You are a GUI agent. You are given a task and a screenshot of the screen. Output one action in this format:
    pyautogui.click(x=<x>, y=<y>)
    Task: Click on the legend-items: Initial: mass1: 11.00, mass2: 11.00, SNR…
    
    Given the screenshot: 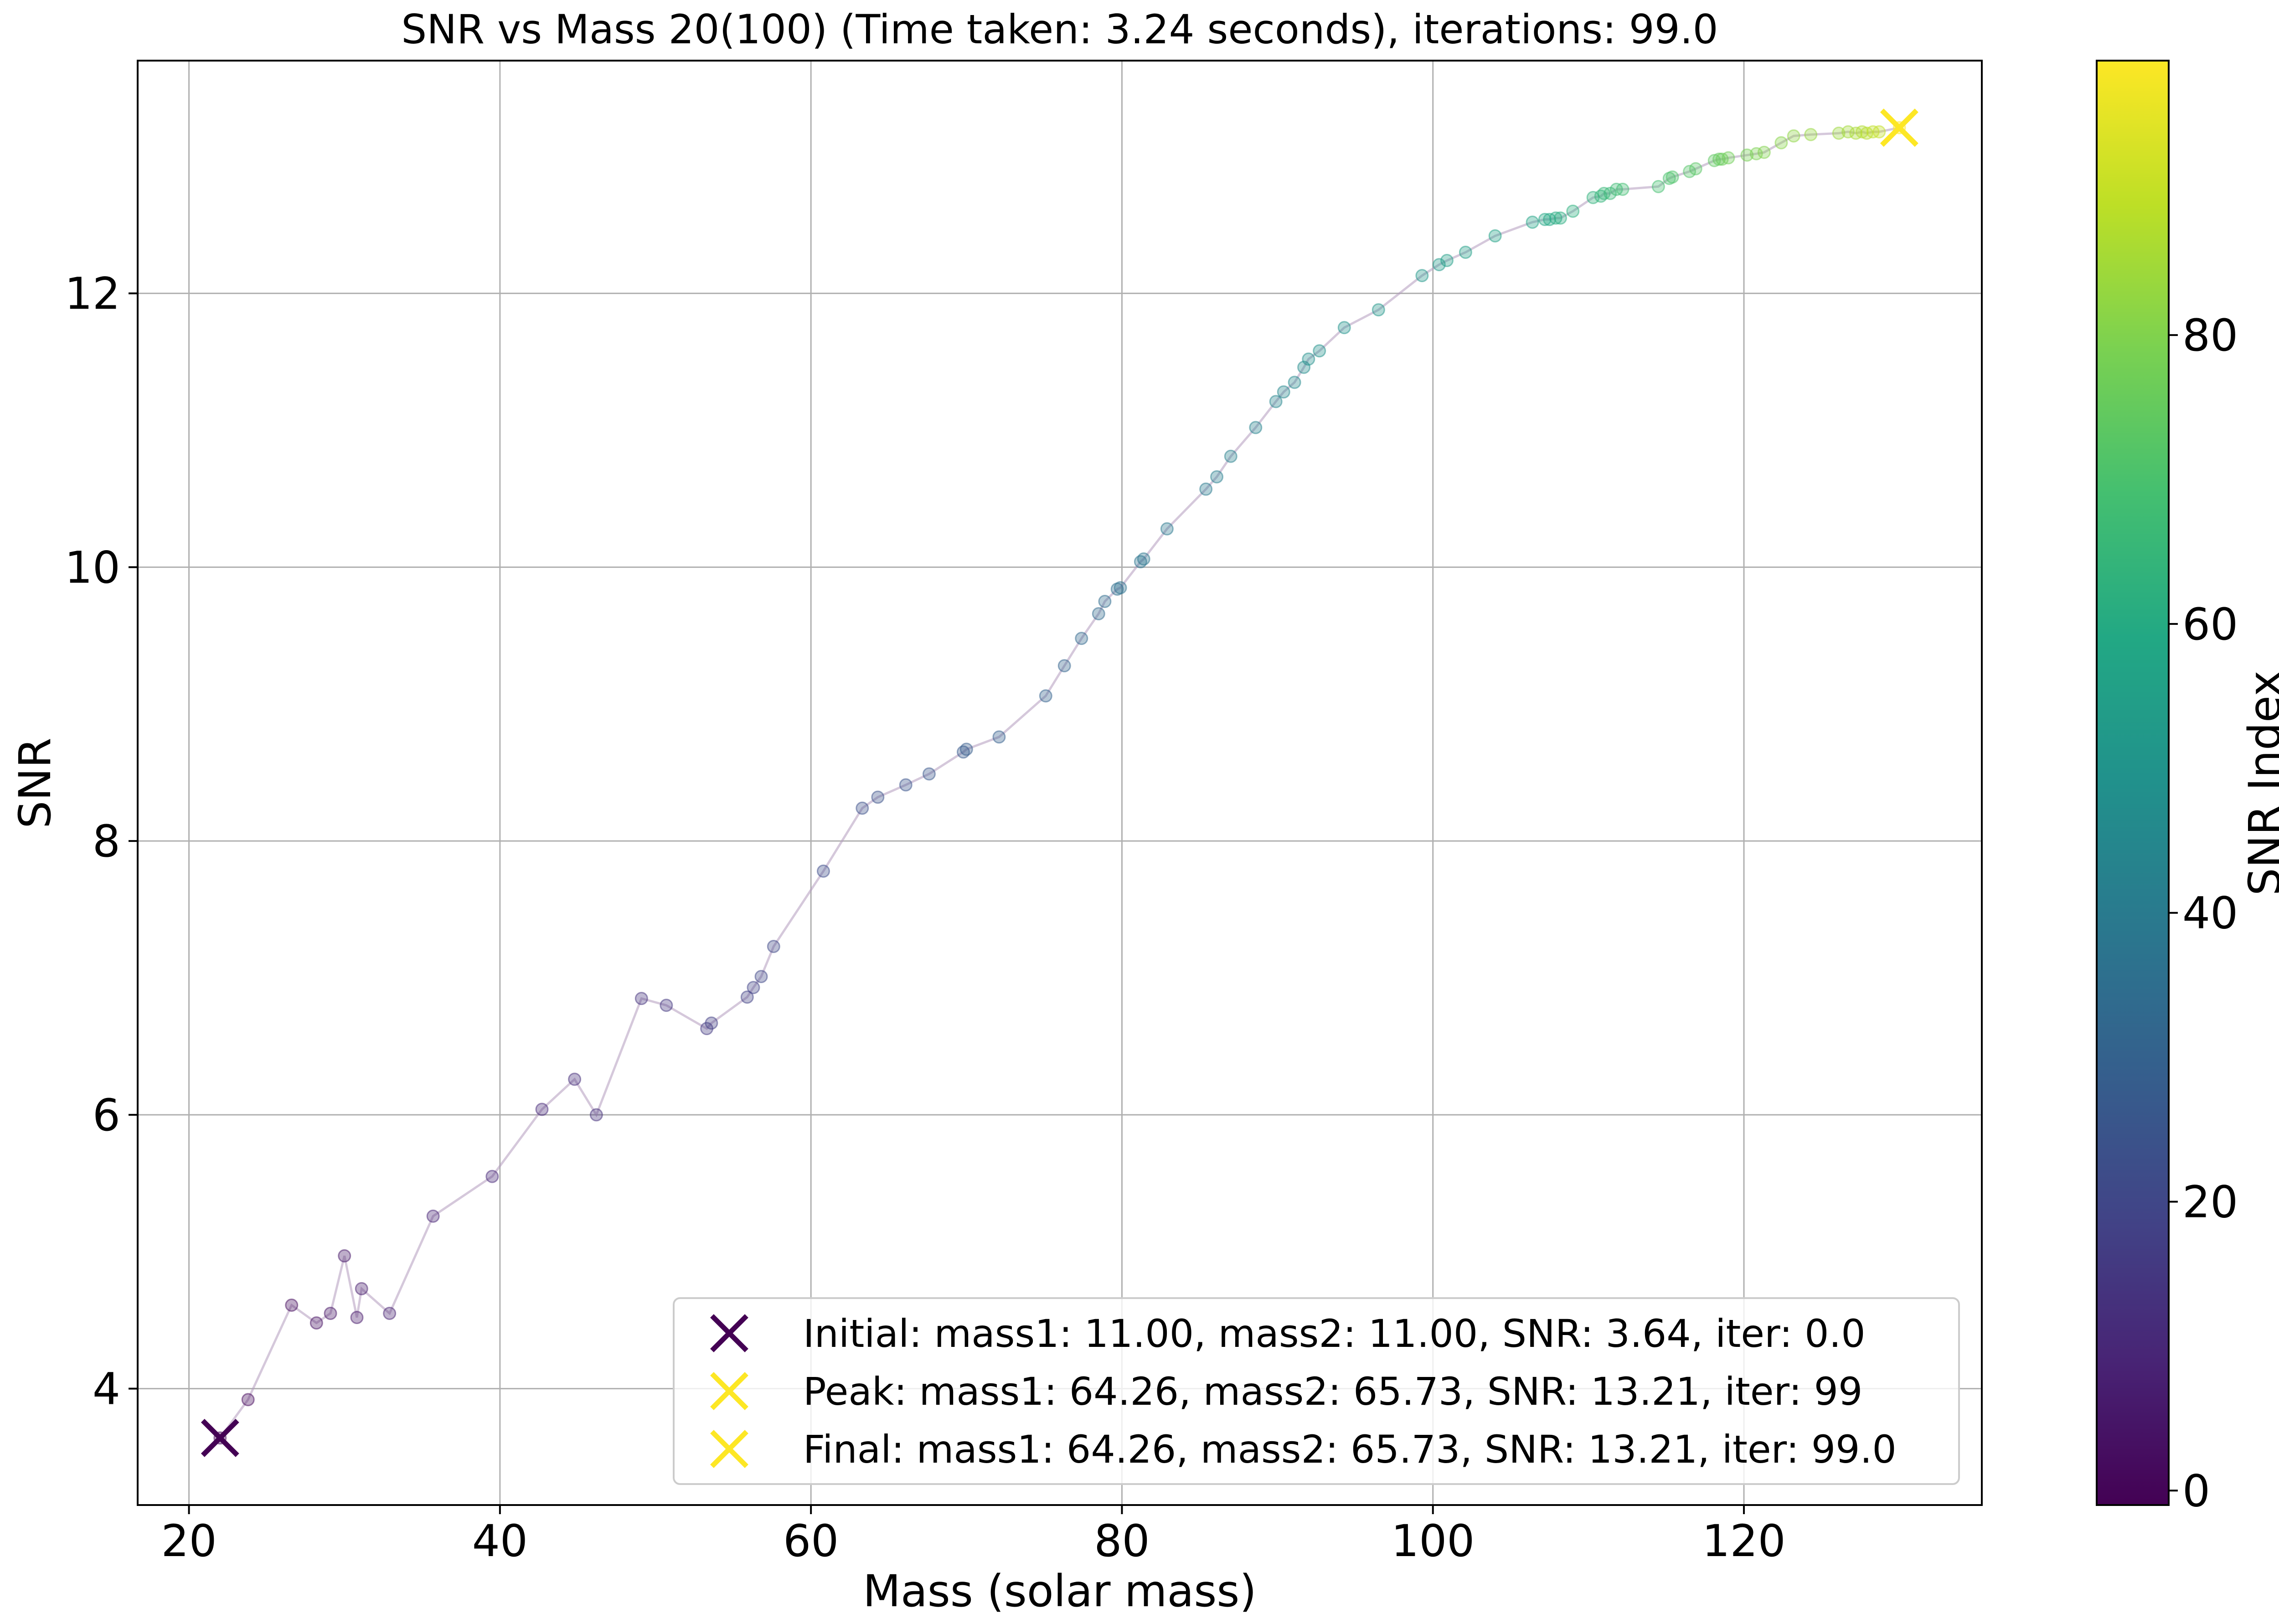 What is the action you would take?
    pyautogui.click(x=1303, y=1391)
    